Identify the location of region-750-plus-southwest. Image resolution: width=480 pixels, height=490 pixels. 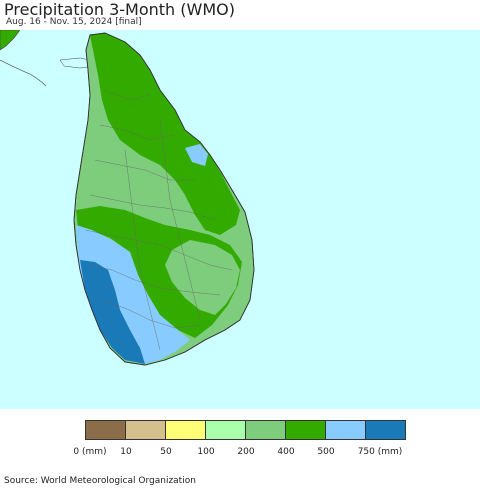
(112, 312).